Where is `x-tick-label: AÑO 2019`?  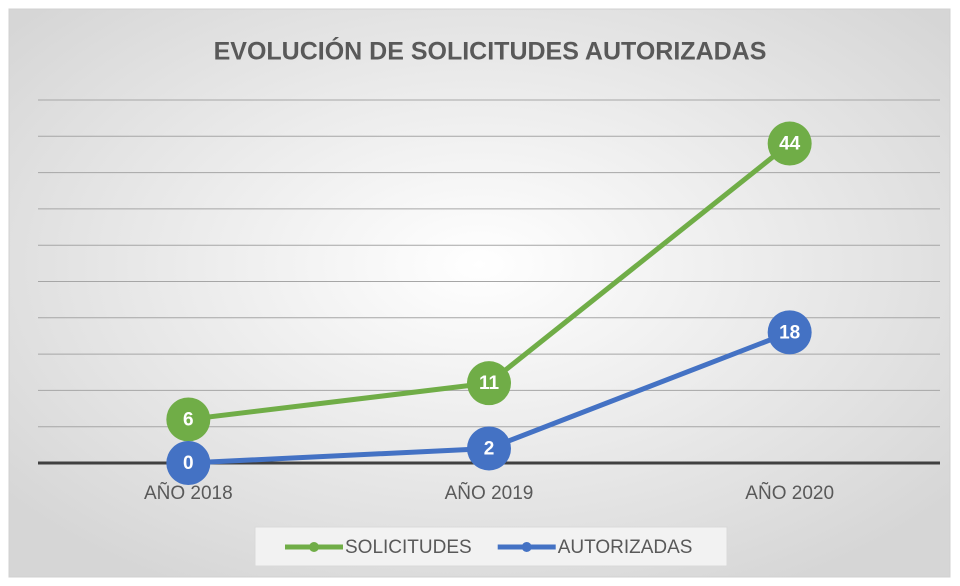
x-tick-label: AÑO 2019 is located at coordinates (489, 493).